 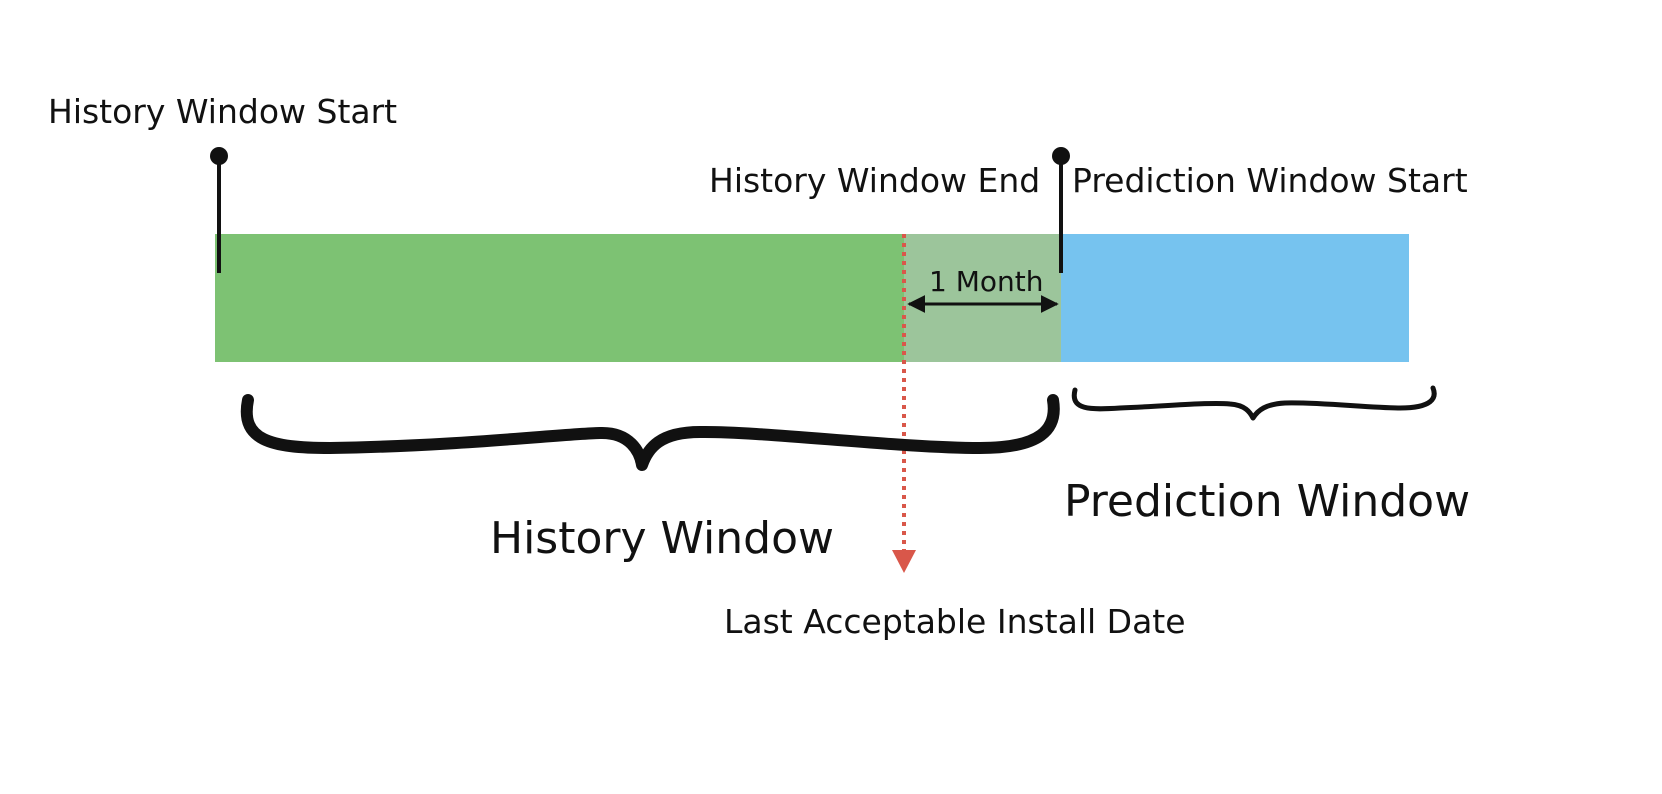 I want to click on history-start-pin-head, so click(x=219, y=156).